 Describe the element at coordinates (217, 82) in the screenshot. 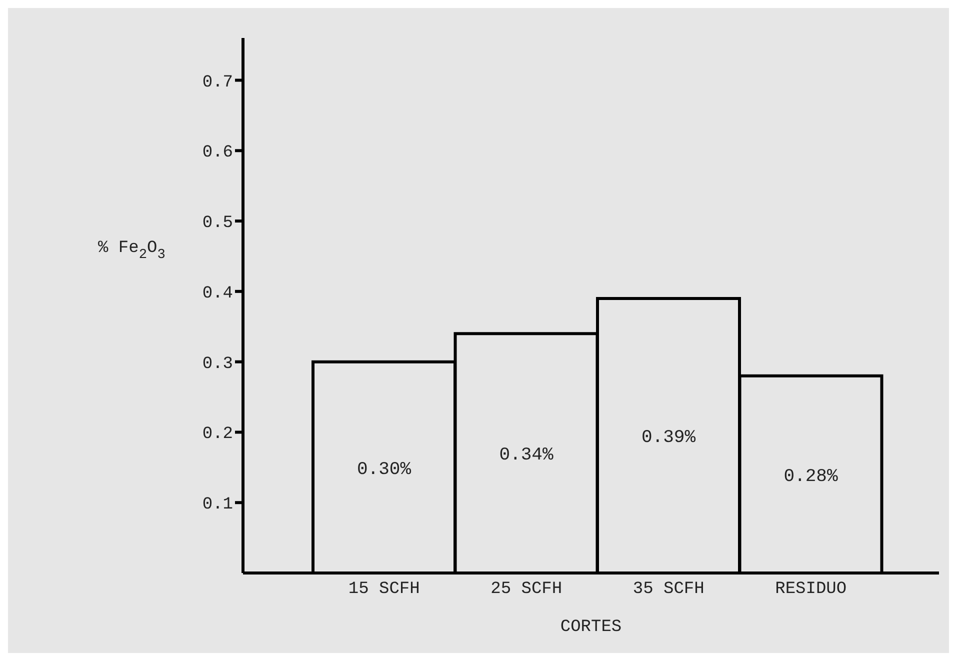

I see `y-tick-label: 0.7` at that location.